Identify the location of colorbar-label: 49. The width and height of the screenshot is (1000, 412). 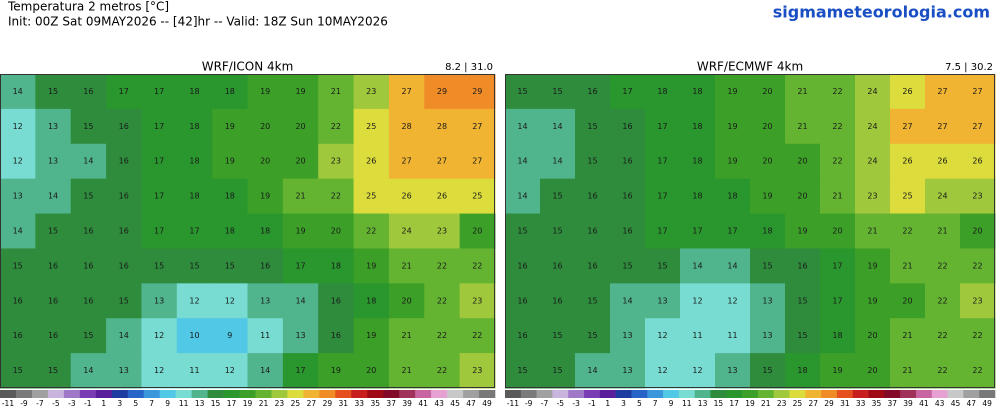
(487, 403).